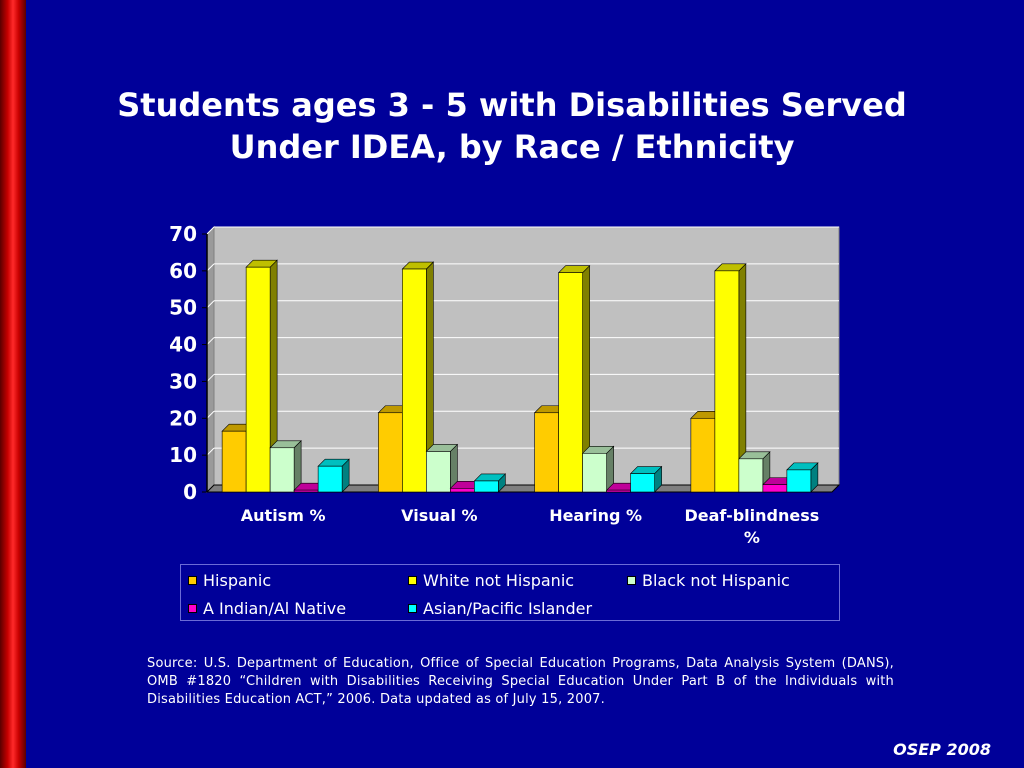 This screenshot has width=1024, height=768. Describe the element at coordinates (183, 345) in the screenshot. I see `y-tick-label: 40` at that location.